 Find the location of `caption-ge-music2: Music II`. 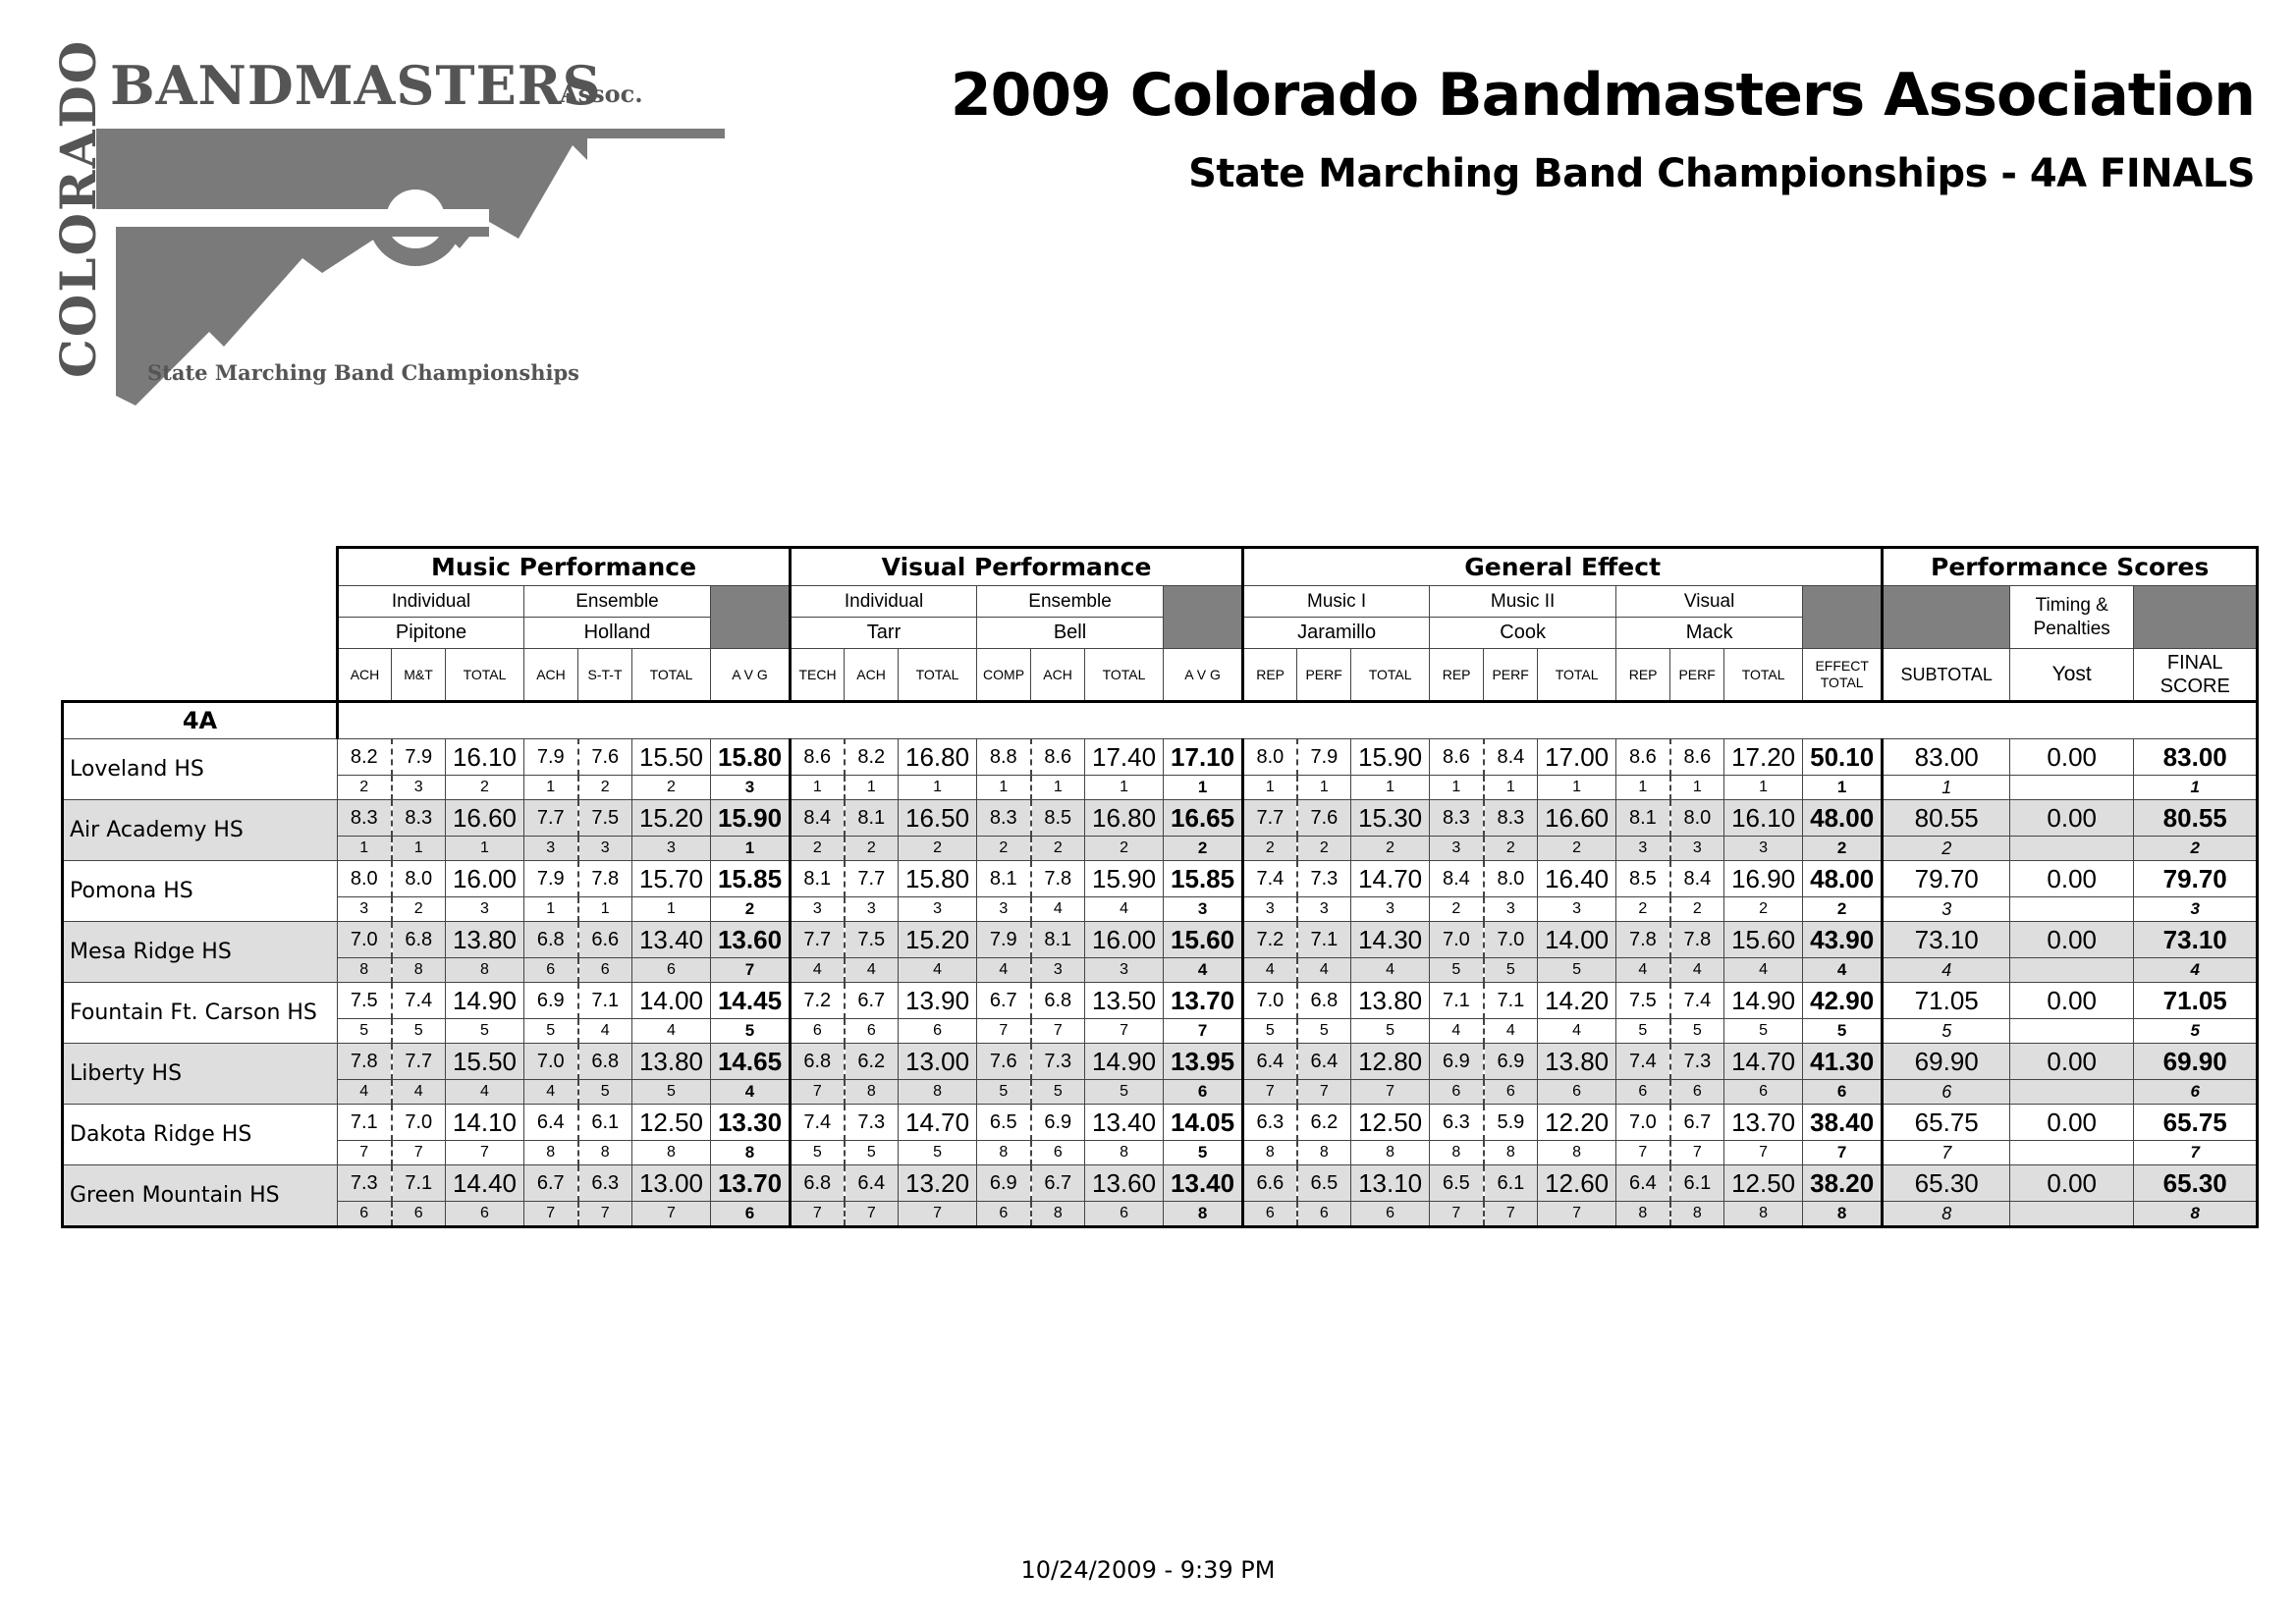

caption-ge-music2: Music II is located at coordinates (1523, 601).